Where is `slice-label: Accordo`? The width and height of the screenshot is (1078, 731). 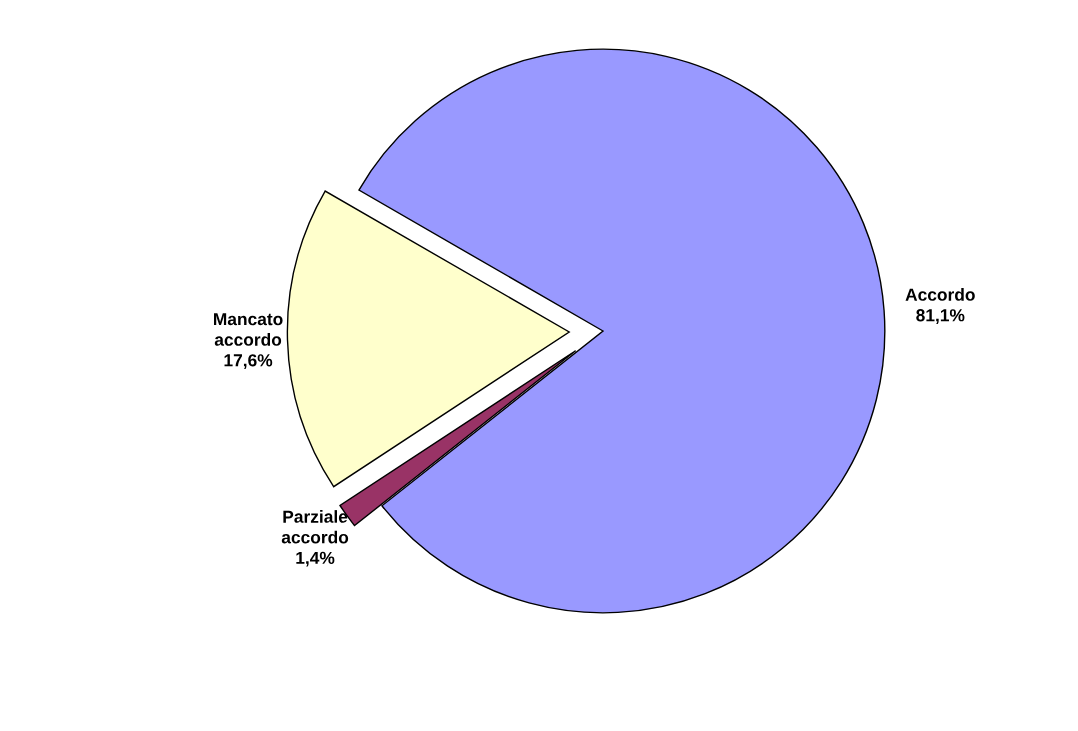 slice-label: Accordo is located at coordinates (940, 294).